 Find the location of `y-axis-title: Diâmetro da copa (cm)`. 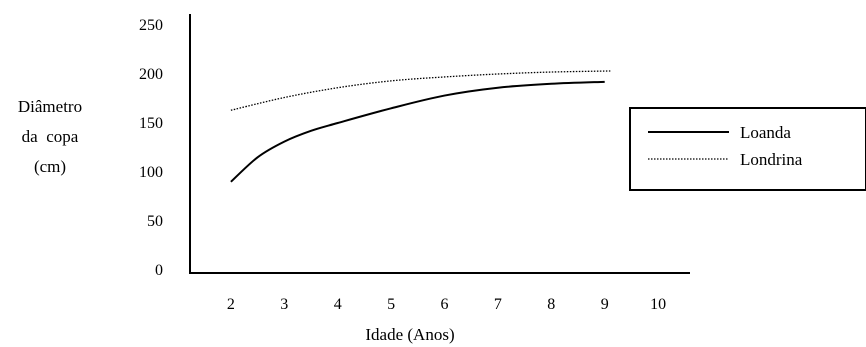

y-axis-title: Diâmetro da copa (cm) is located at coordinates (50, 136).